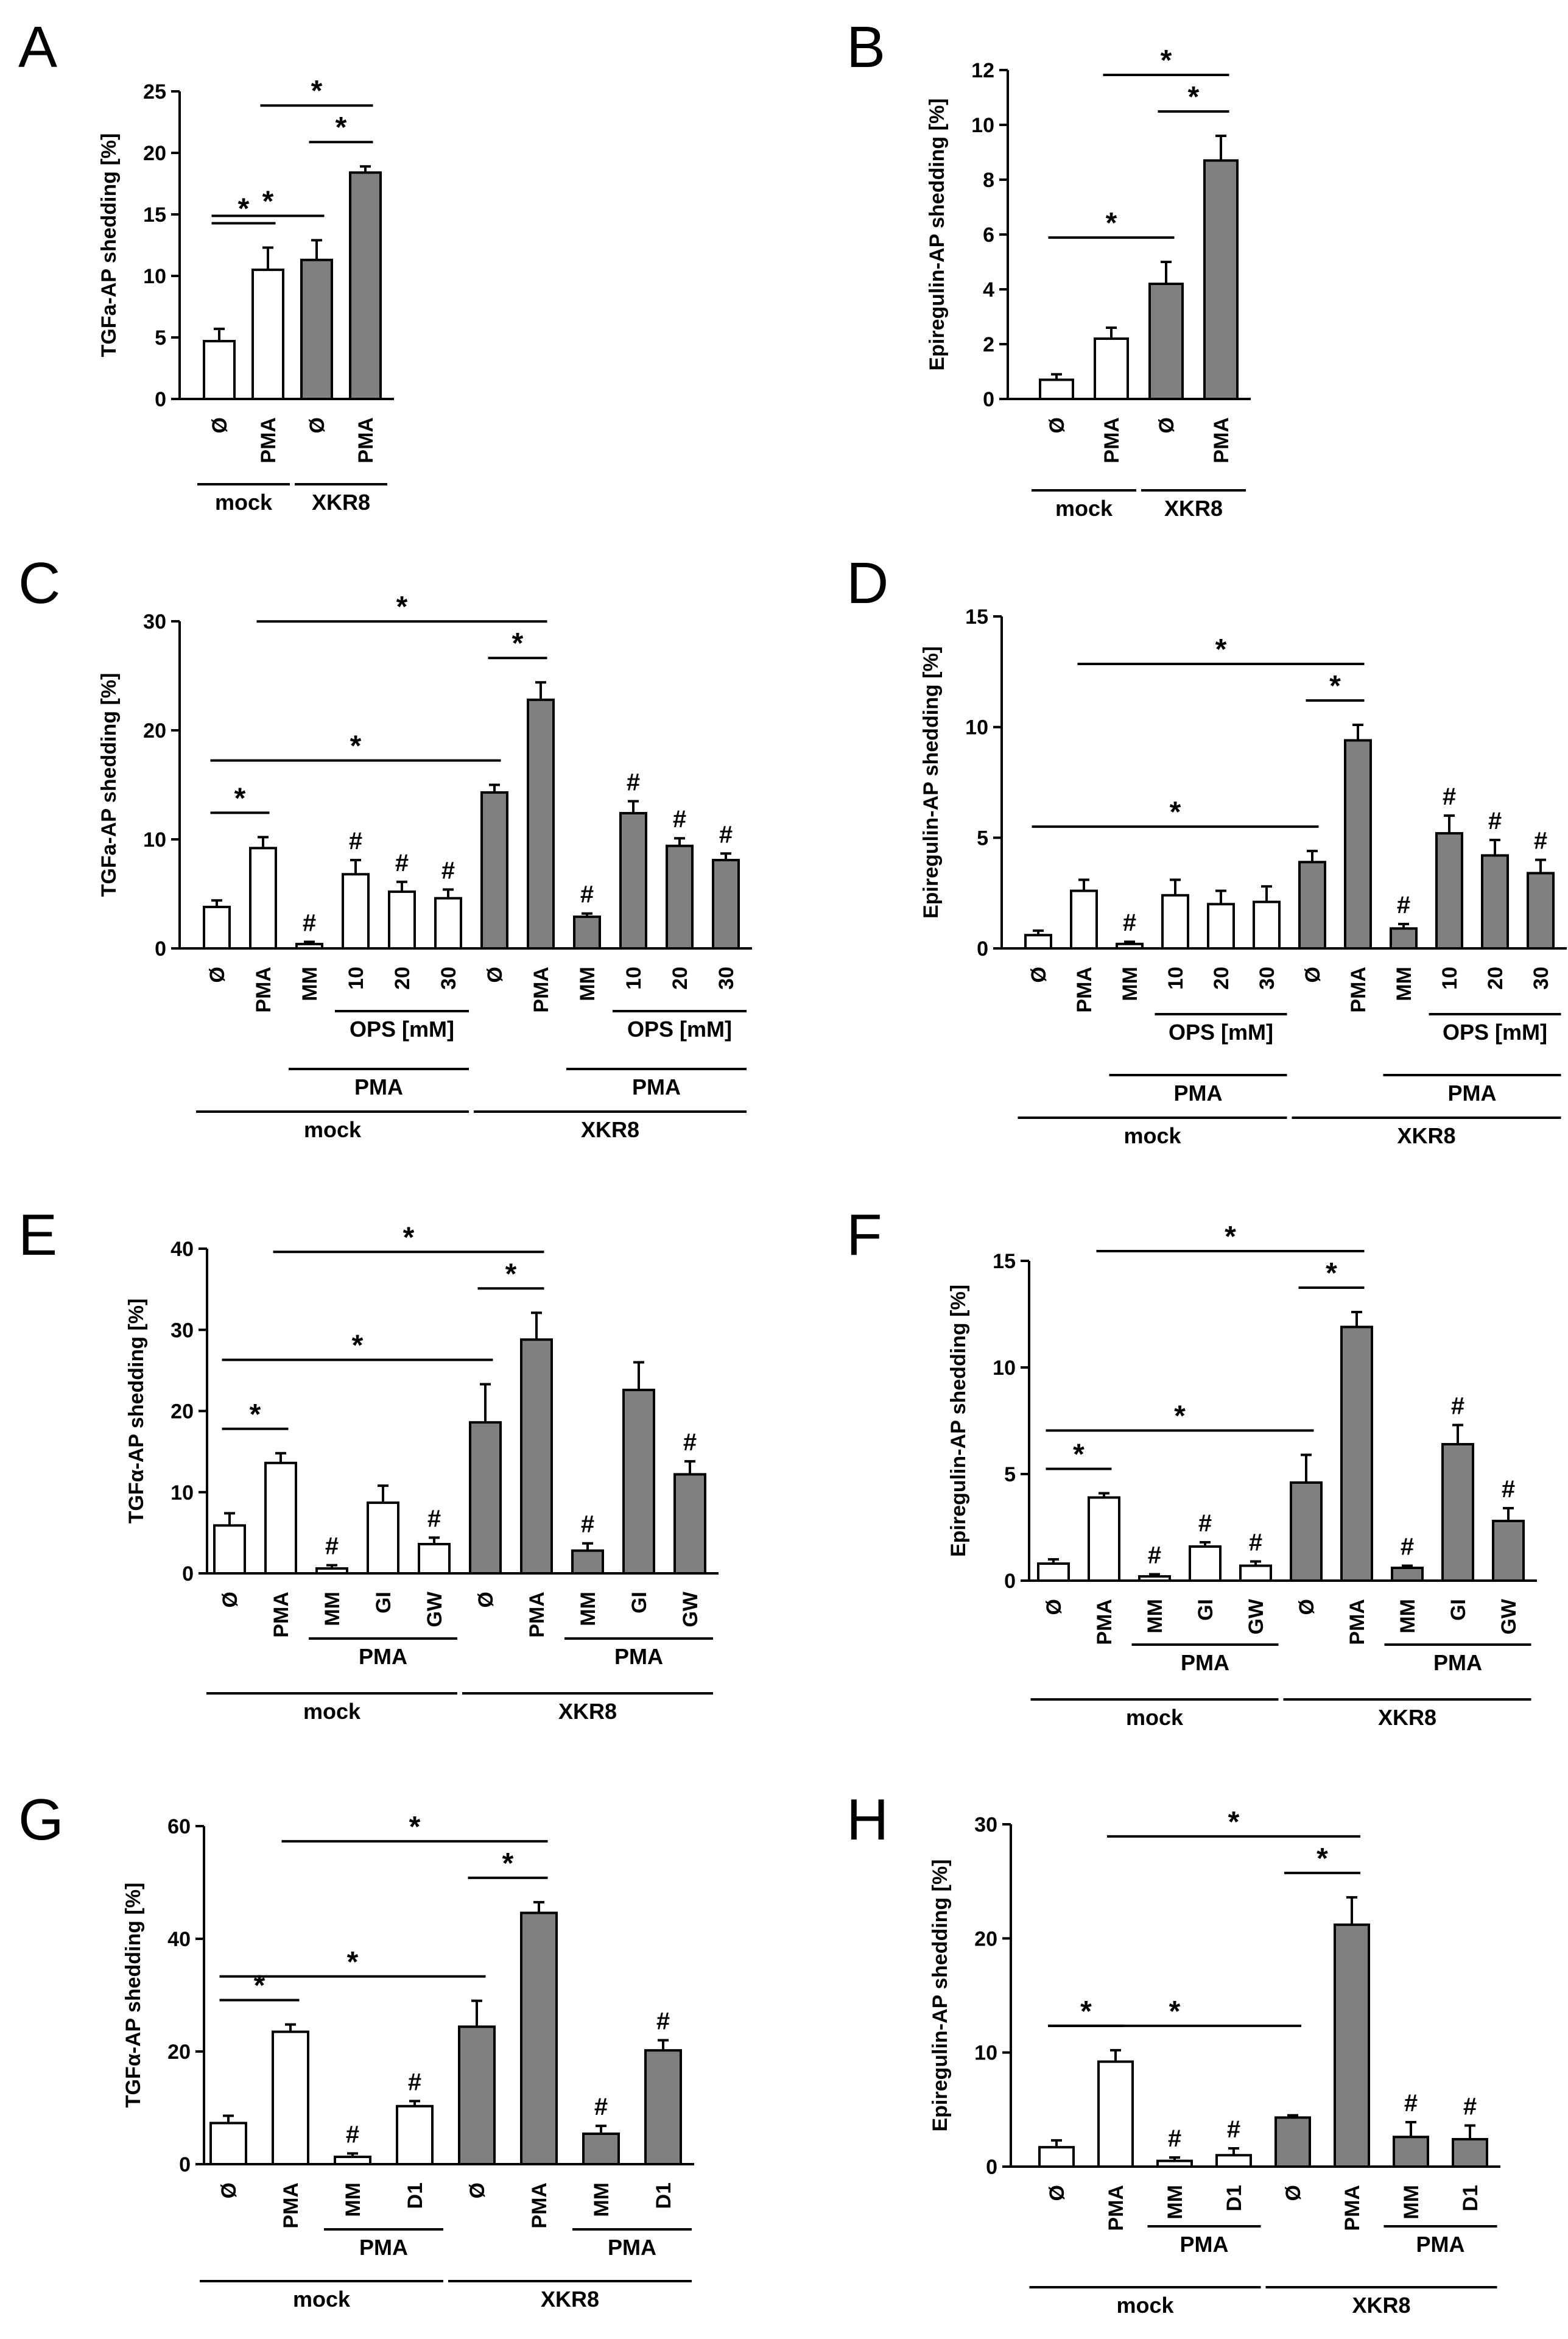  What do you see at coordinates (989, 344) in the screenshot?
I see `y-tick-label: 2` at bounding box center [989, 344].